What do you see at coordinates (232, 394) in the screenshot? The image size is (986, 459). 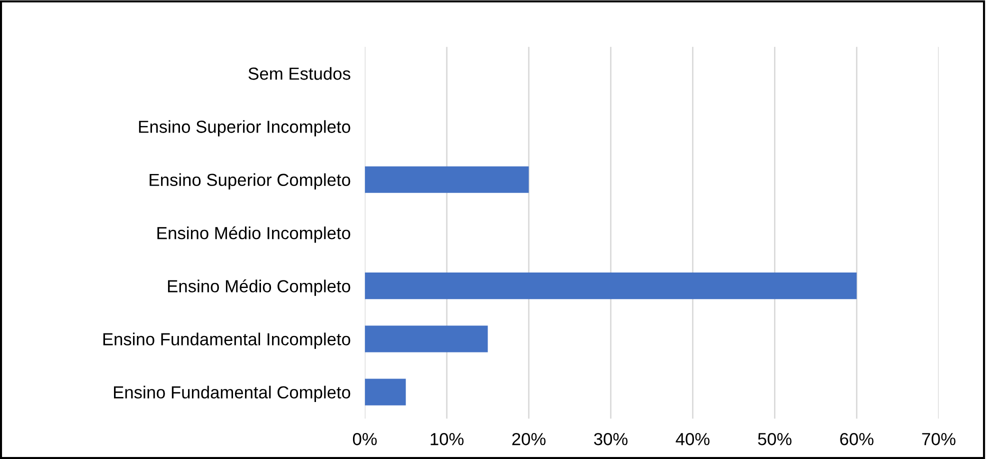 I see `y-tick-label: Ensino Fundamental Completo` at bounding box center [232, 394].